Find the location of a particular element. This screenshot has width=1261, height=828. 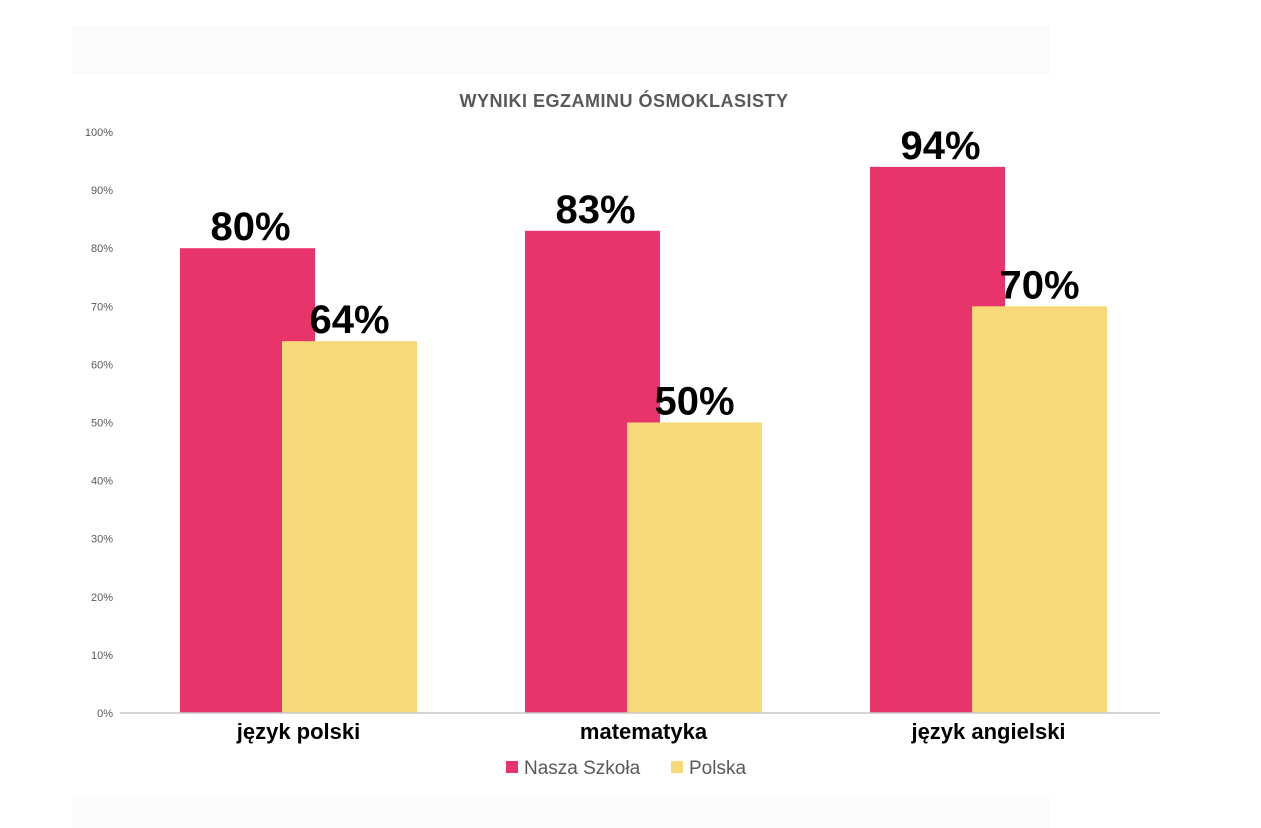

y-tick-label: 100% is located at coordinates (99, 133).